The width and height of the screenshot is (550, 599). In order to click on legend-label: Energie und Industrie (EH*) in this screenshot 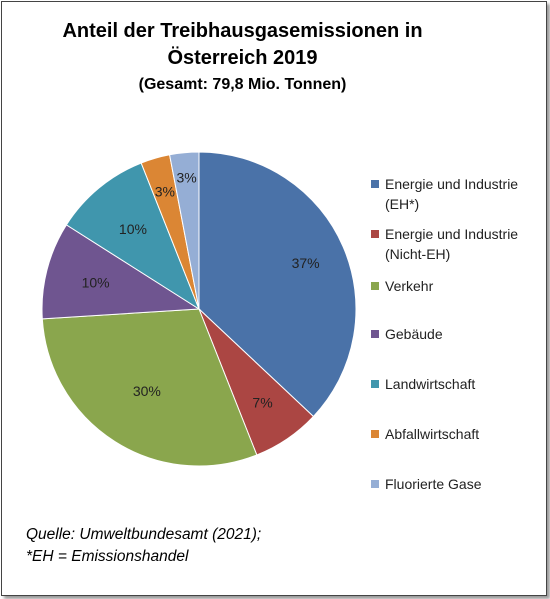, I will do `click(452, 194)`.